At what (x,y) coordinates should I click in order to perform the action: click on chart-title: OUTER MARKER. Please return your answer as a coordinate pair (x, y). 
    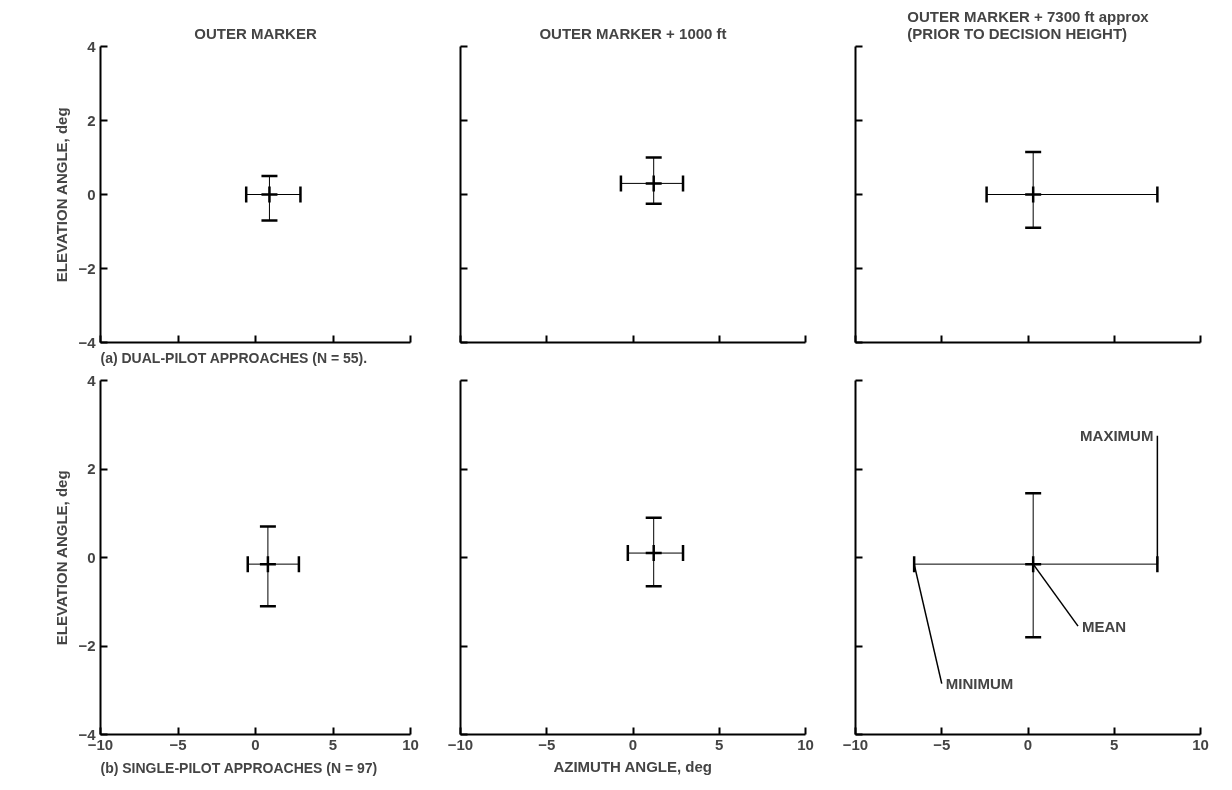
    Looking at the image, I should click on (255, 33).